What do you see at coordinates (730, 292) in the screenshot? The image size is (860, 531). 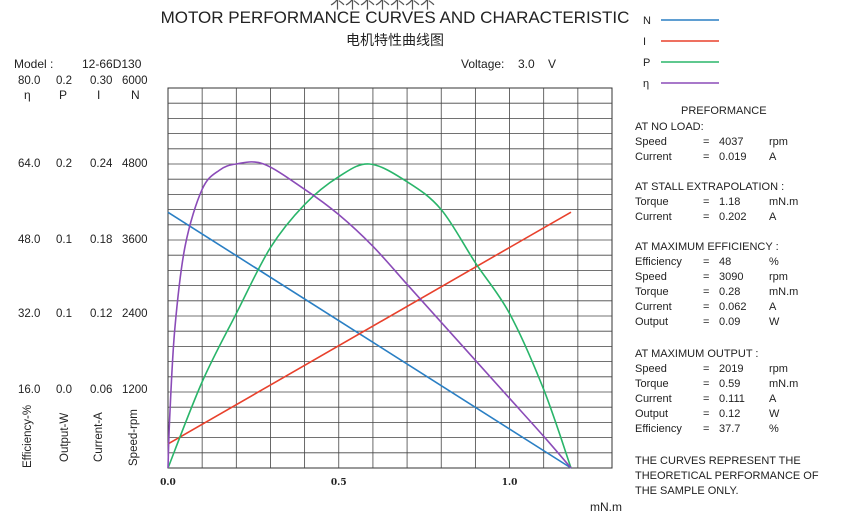 I see `row-value: 0.28` at bounding box center [730, 292].